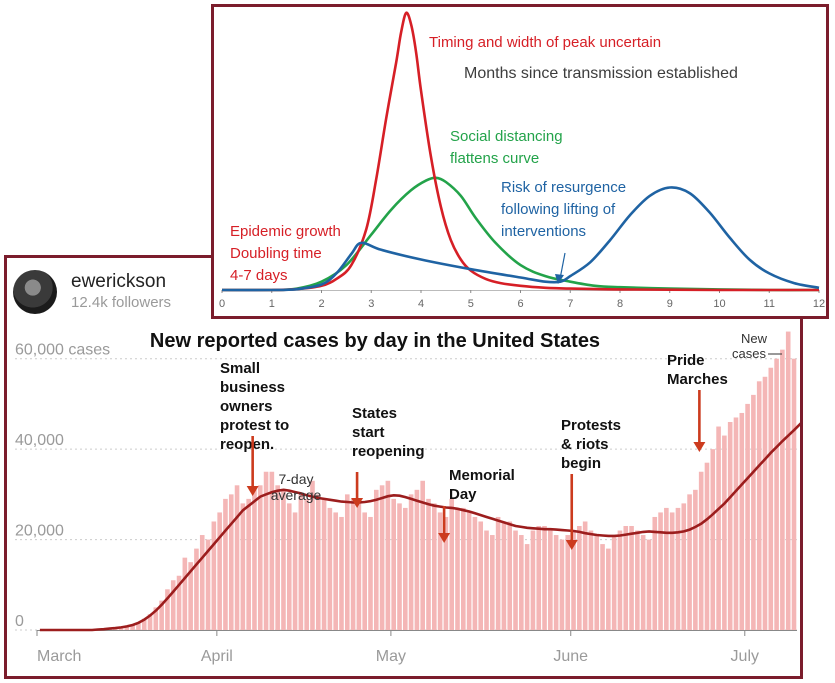 Image resolution: width=835 pixels, height=683 pixels. What do you see at coordinates (570, 304) in the screenshot?
I see `x-tick-label: 7` at bounding box center [570, 304].